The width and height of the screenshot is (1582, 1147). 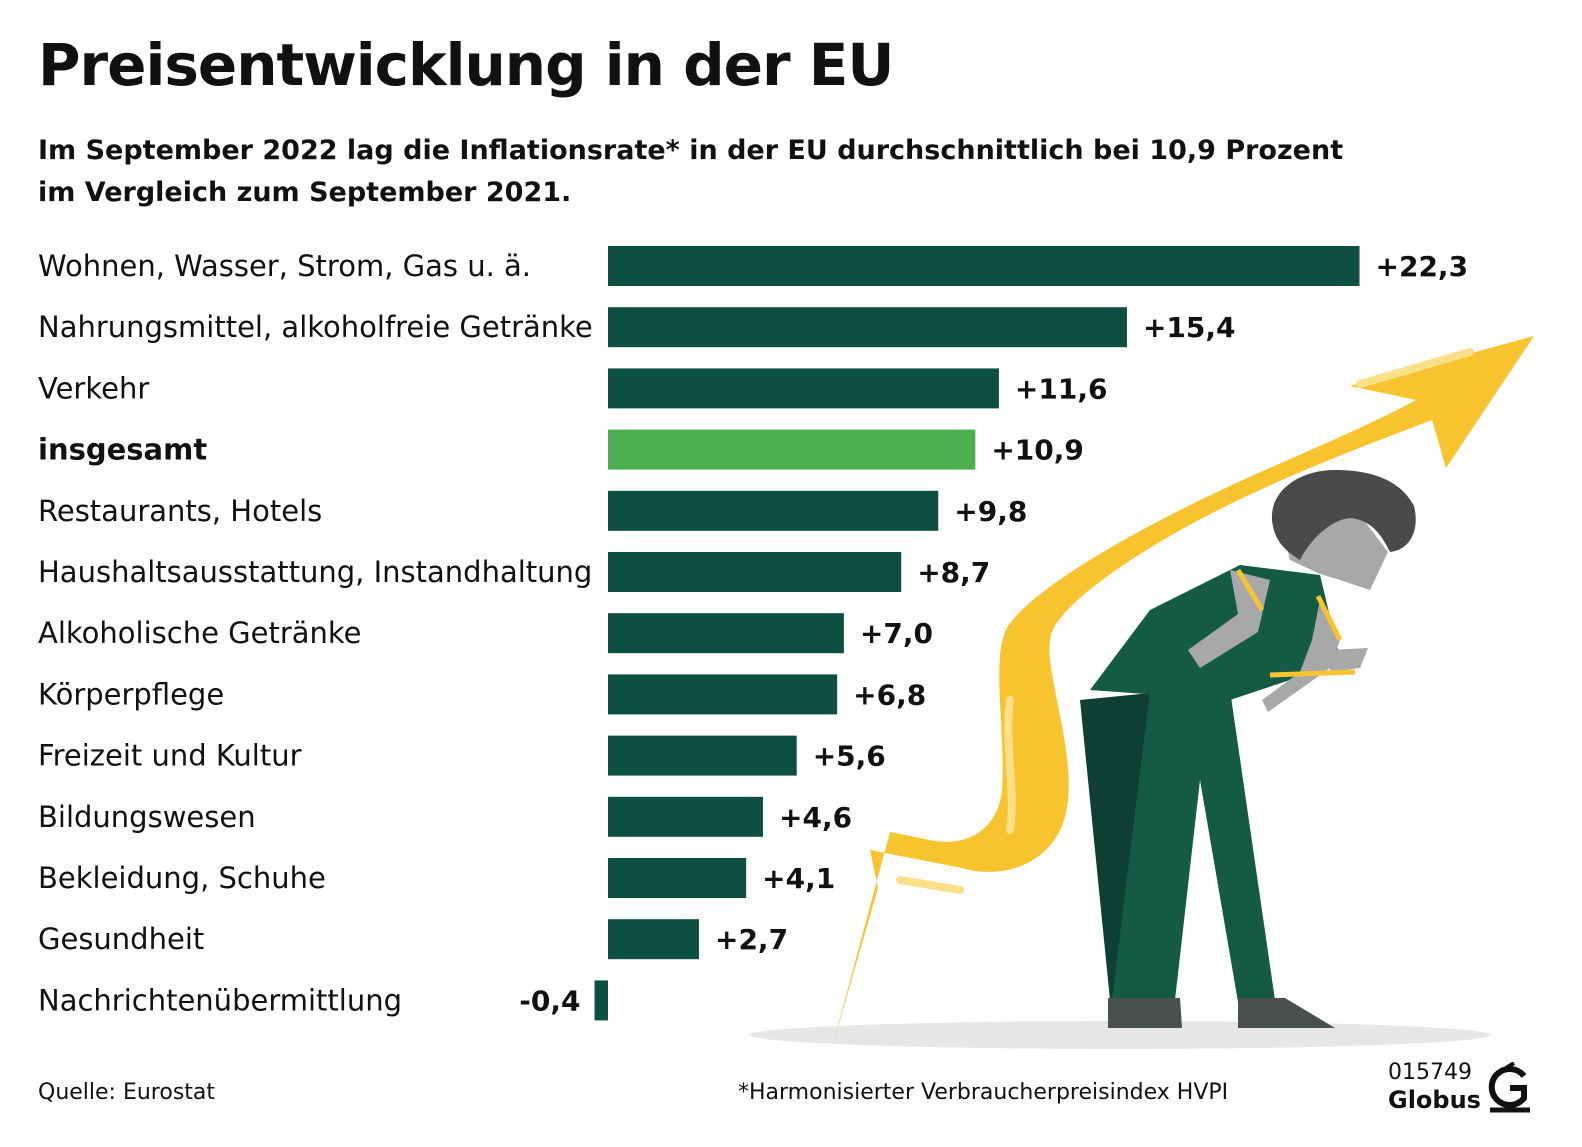 I want to click on figure-hair-icon, so click(x=1343, y=515).